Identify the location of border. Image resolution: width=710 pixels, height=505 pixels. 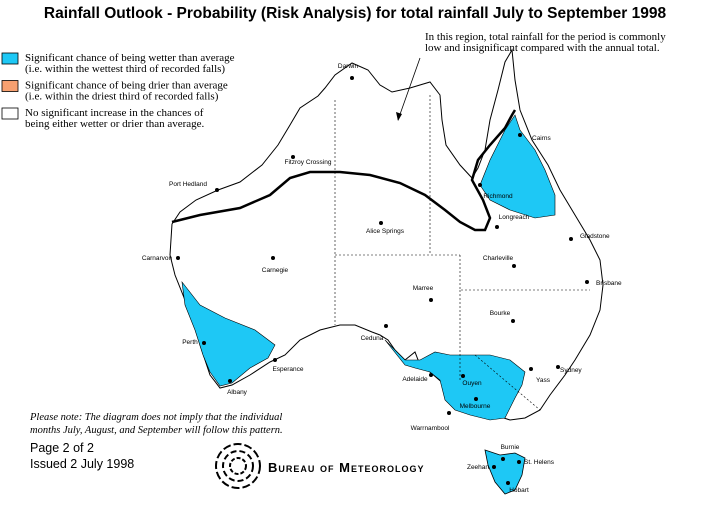
(524, 273).